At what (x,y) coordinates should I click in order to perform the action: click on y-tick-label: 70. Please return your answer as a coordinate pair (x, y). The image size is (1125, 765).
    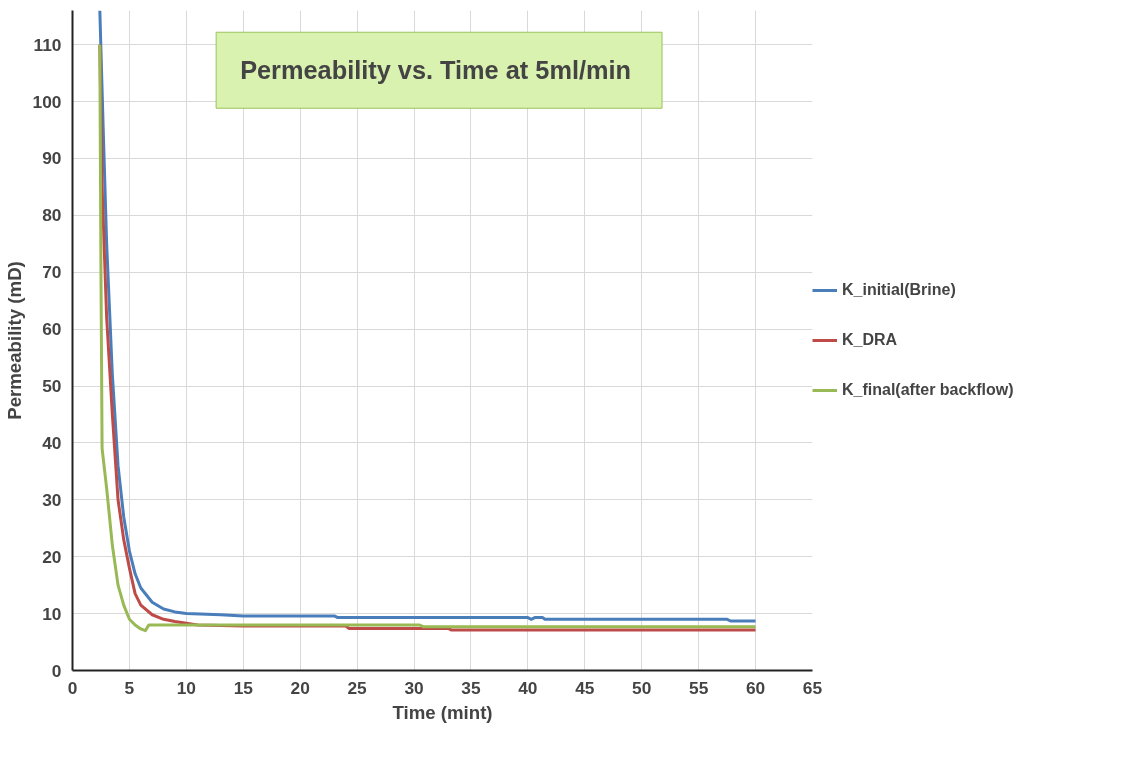
    Looking at the image, I should click on (52, 272).